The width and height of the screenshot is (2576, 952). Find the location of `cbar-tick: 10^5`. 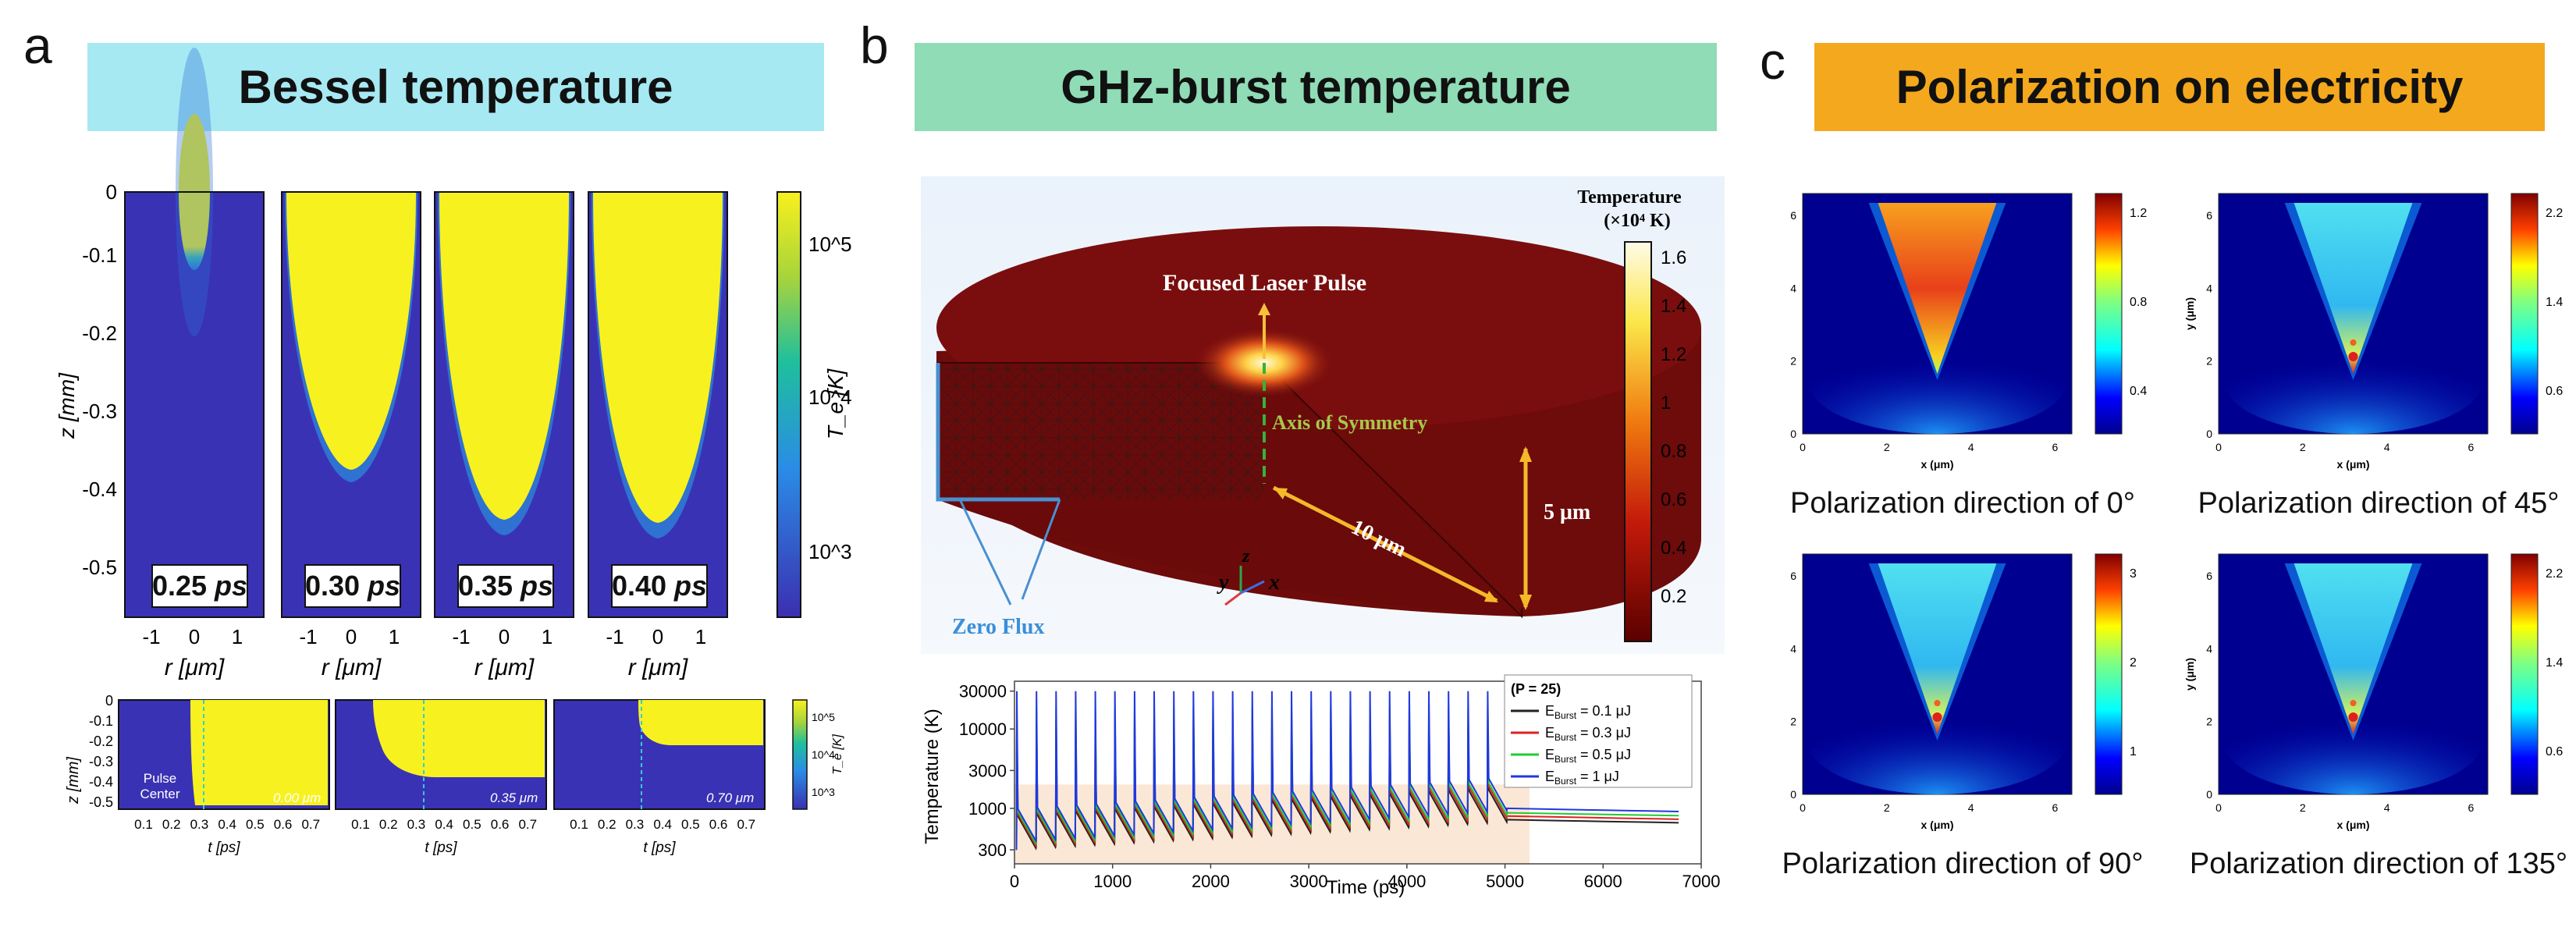

cbar-tick: 10^5 is located at coordinates (823, 717).